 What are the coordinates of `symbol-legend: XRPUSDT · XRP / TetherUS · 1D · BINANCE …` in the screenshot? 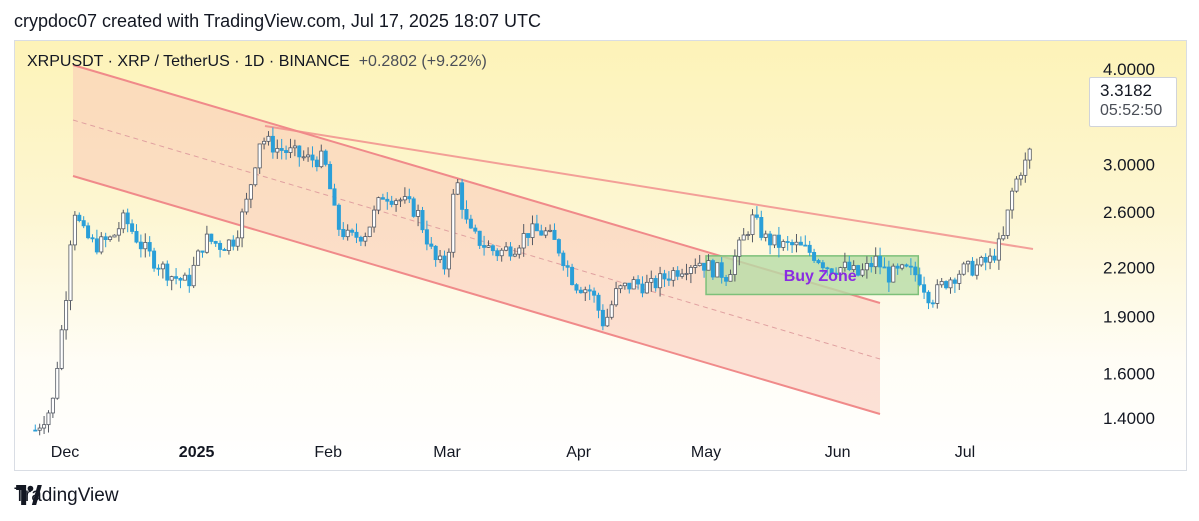 It's located at (257, 62).